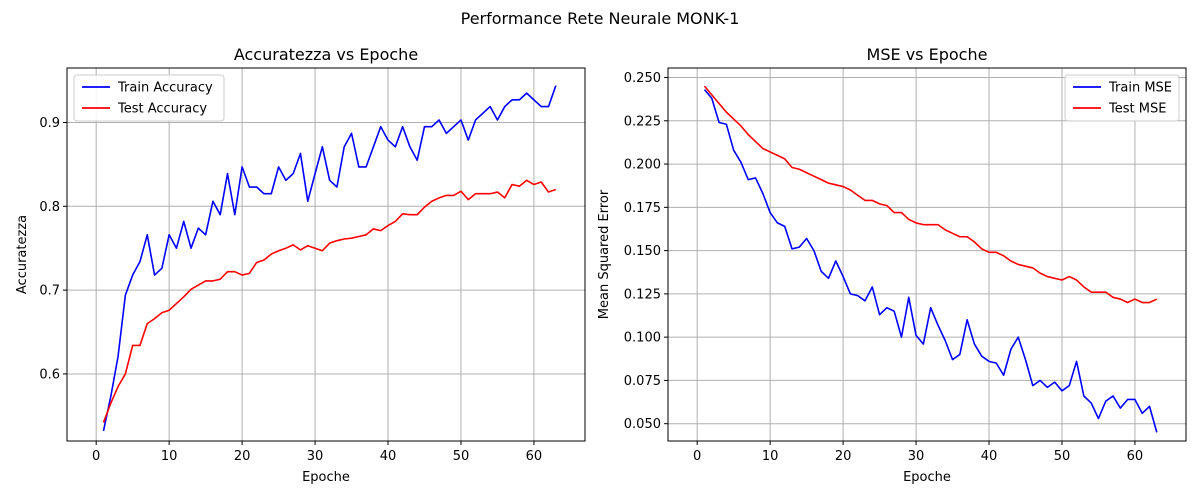  Describe the element at coordinates (1137, 109) in the screenshot. I see `legend-label: Test MSE` at that location.